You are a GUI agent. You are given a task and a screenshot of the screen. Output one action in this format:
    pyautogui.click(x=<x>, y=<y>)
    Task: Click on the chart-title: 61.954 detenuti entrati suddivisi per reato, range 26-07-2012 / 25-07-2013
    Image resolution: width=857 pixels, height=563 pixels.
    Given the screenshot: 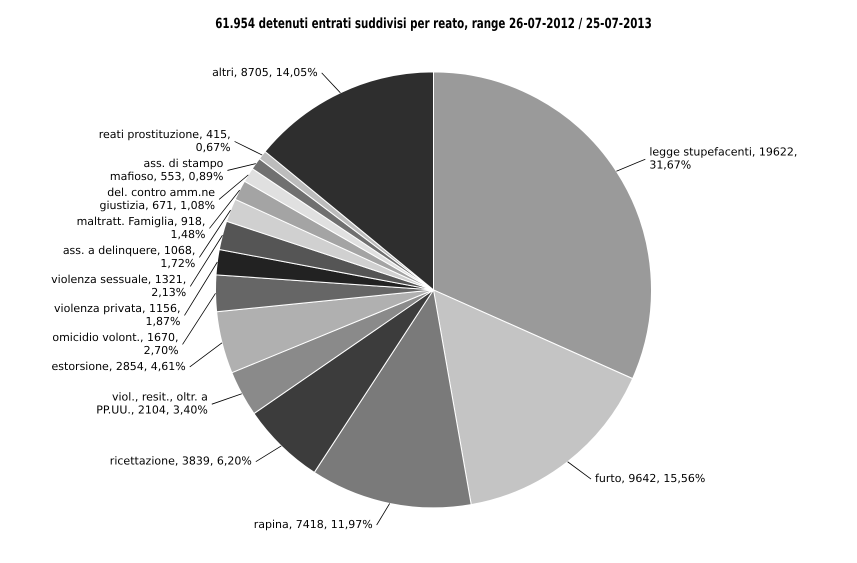 What is the action you would take?
    pyautogui.click(x=433, y=24)
    